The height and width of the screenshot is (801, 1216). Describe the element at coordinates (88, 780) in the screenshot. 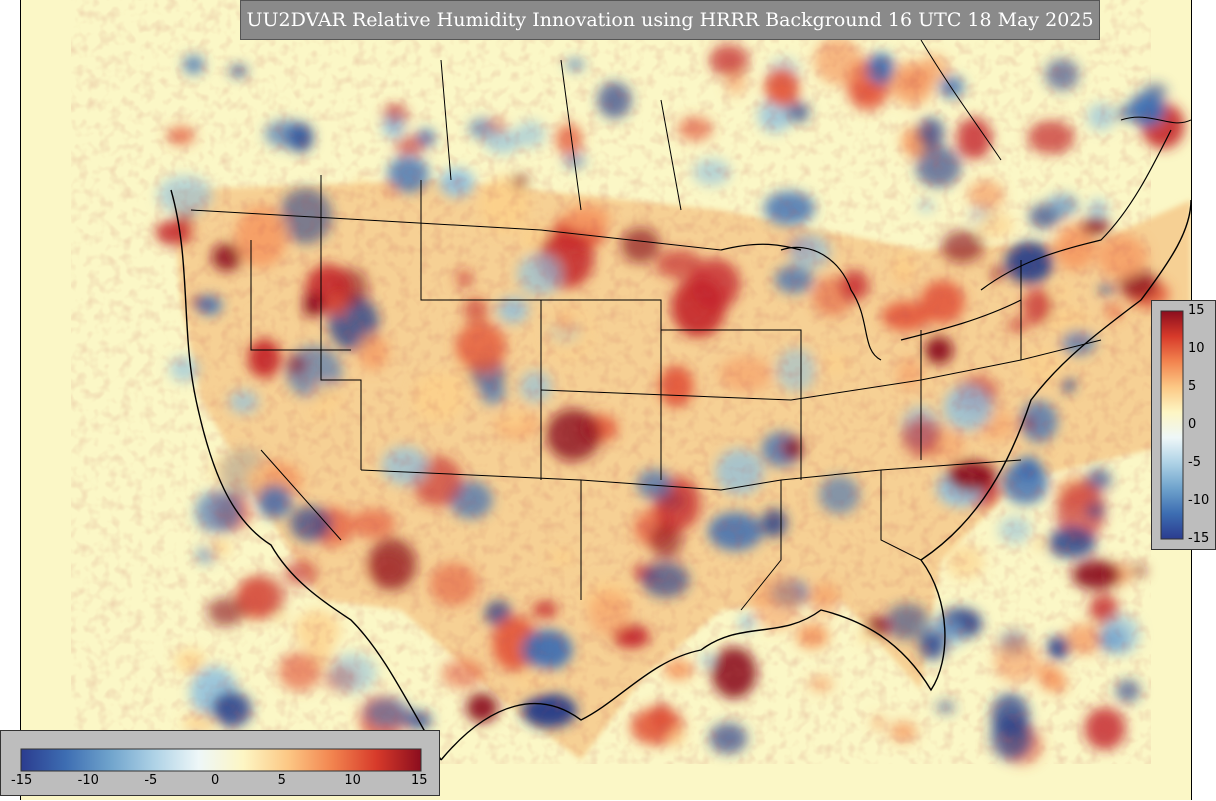

I see `colorbar-h-tick: -10` at that location.